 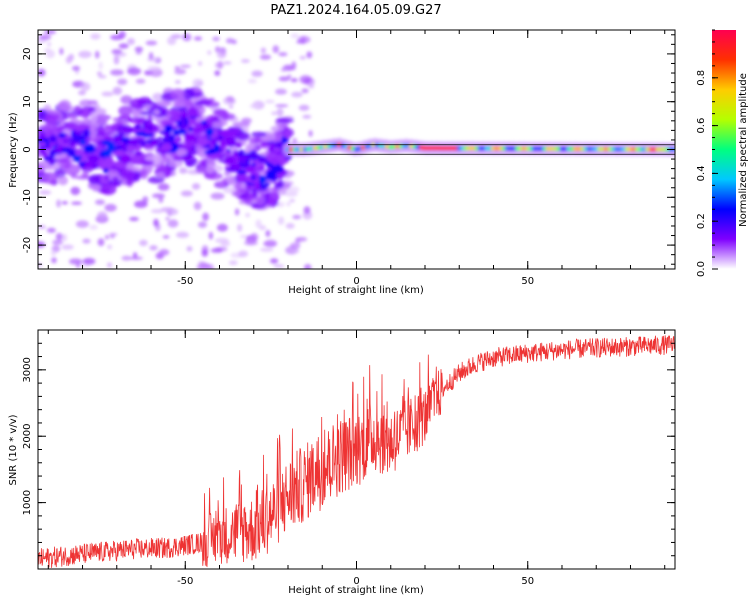 I want to click on snr-x-label: Height of straight line (km), so click(x=356, y=590).